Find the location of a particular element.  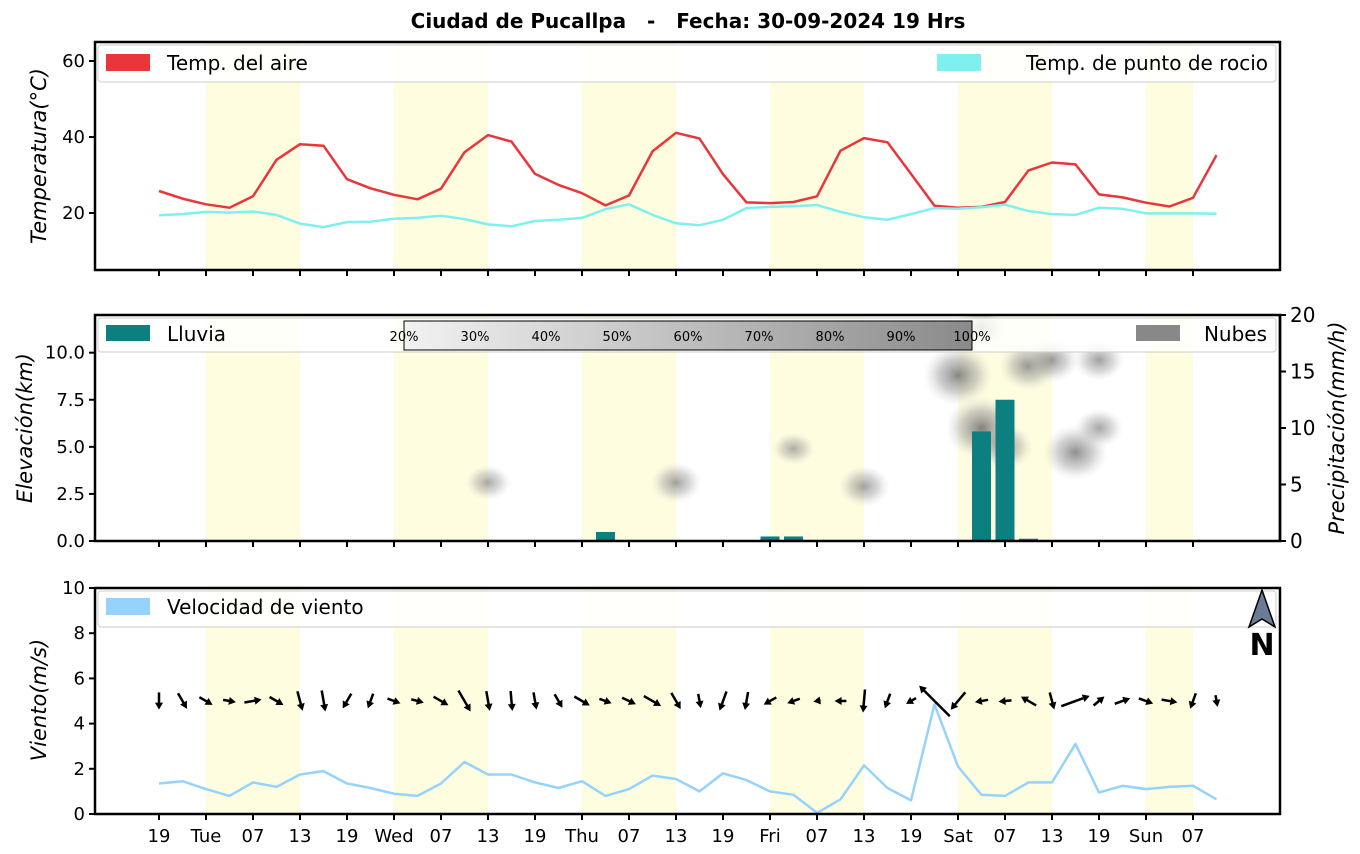

y-tick-label: 10.0 is located at coordinates (65, 353).